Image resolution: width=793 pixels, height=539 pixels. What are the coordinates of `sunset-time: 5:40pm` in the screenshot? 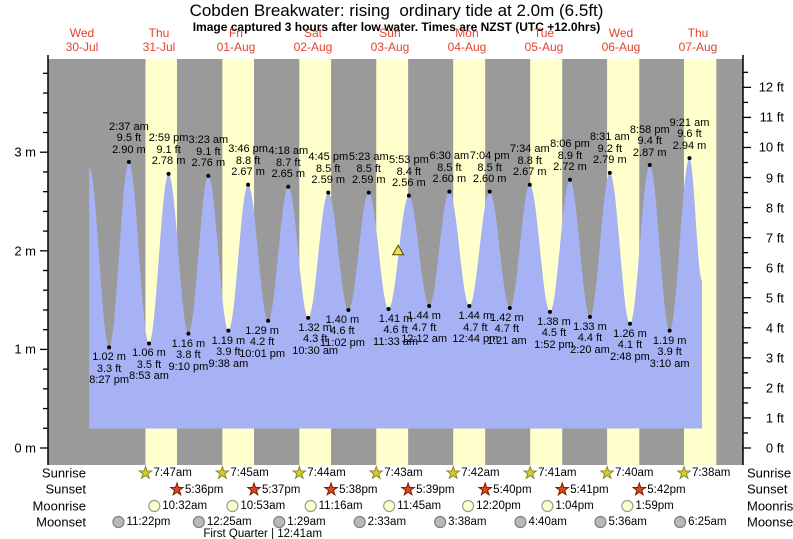 It's located at (512, 489).